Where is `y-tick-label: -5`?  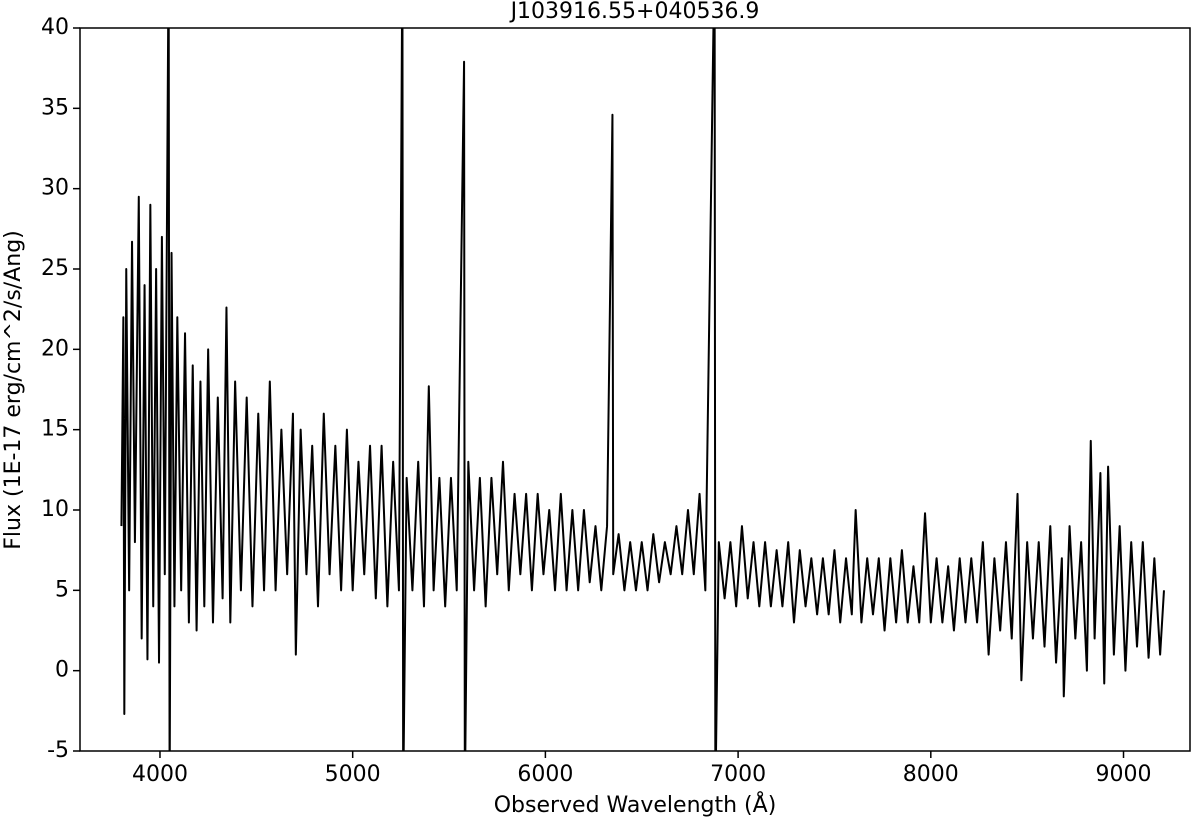 y-tick-label: -5 is located at coordinates (58, 750).